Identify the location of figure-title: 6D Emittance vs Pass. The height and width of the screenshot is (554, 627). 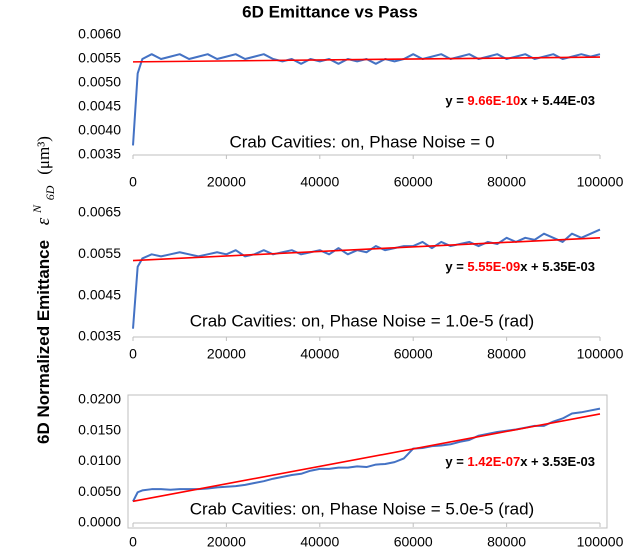
(330, 11).